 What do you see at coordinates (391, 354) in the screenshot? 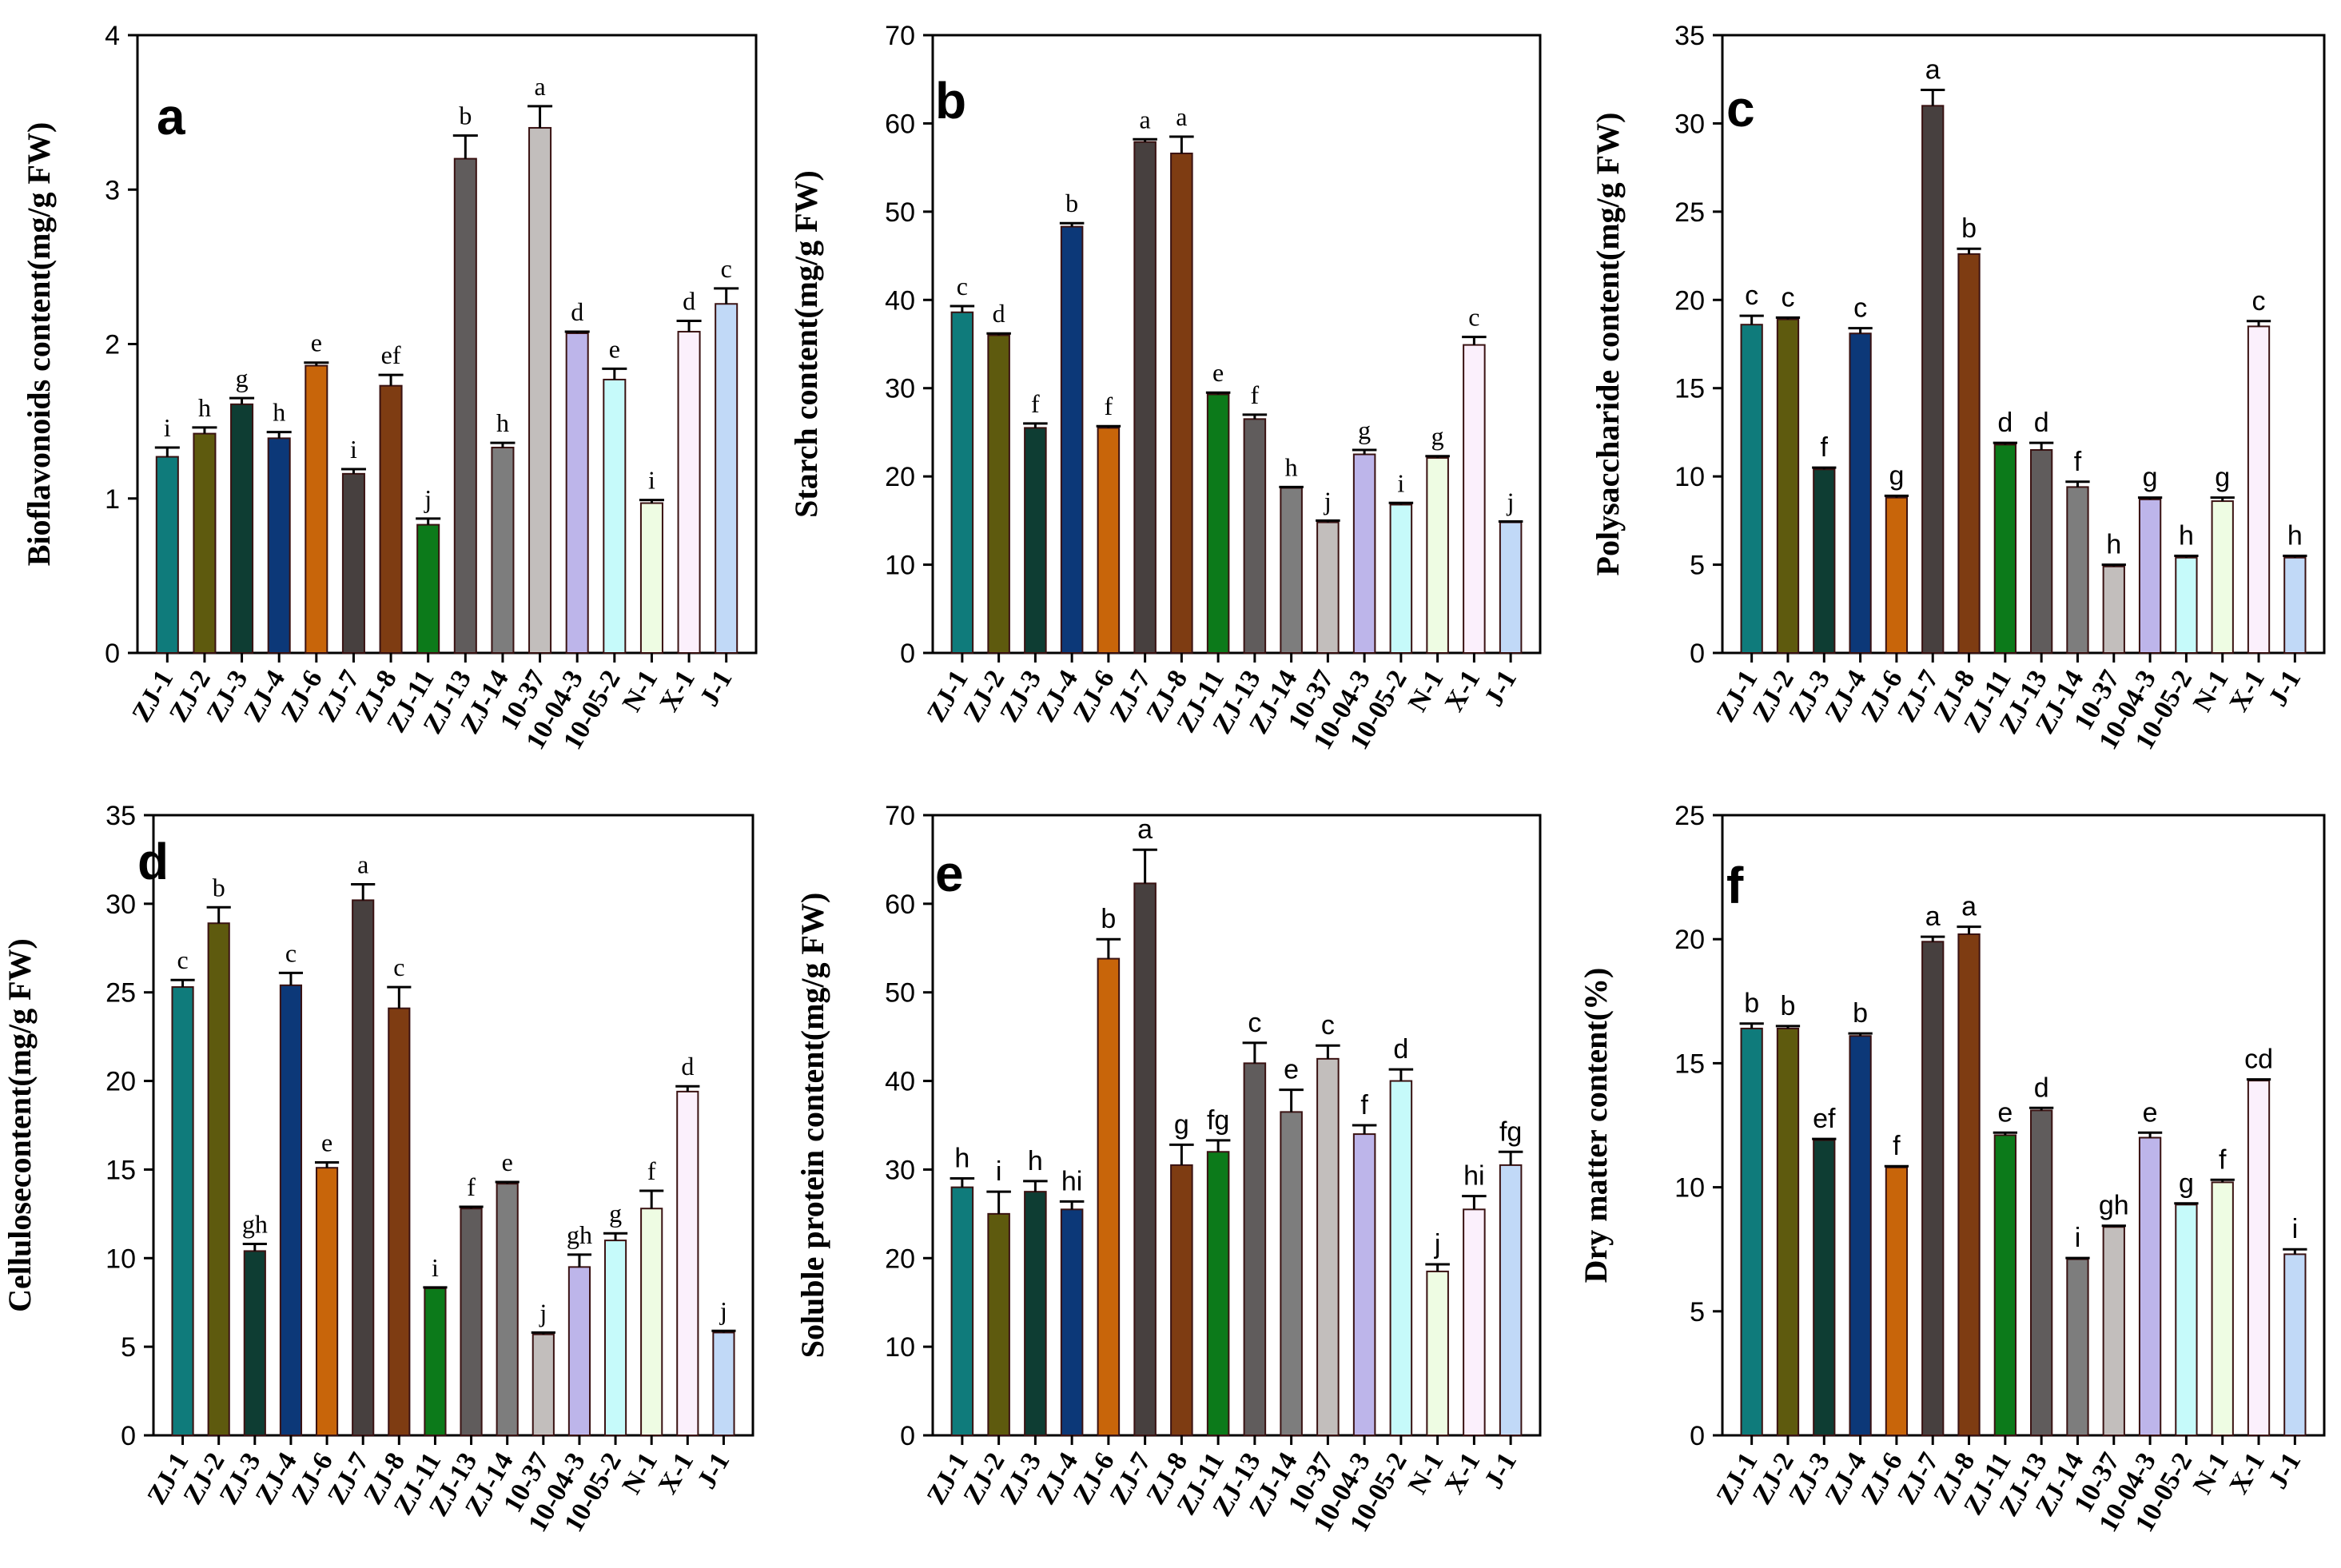
I see `significance-letter: ef` at bounding box center [391, 354].